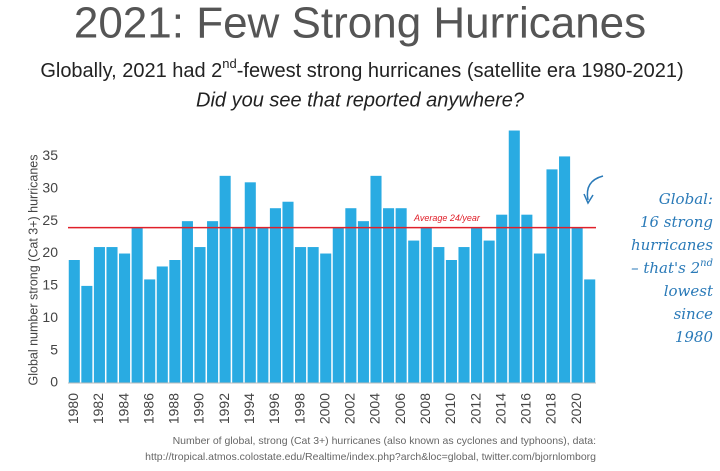 This screenshot has width=720, height=471. I want to click on x-tick-label: 1994, so click(249, 408).